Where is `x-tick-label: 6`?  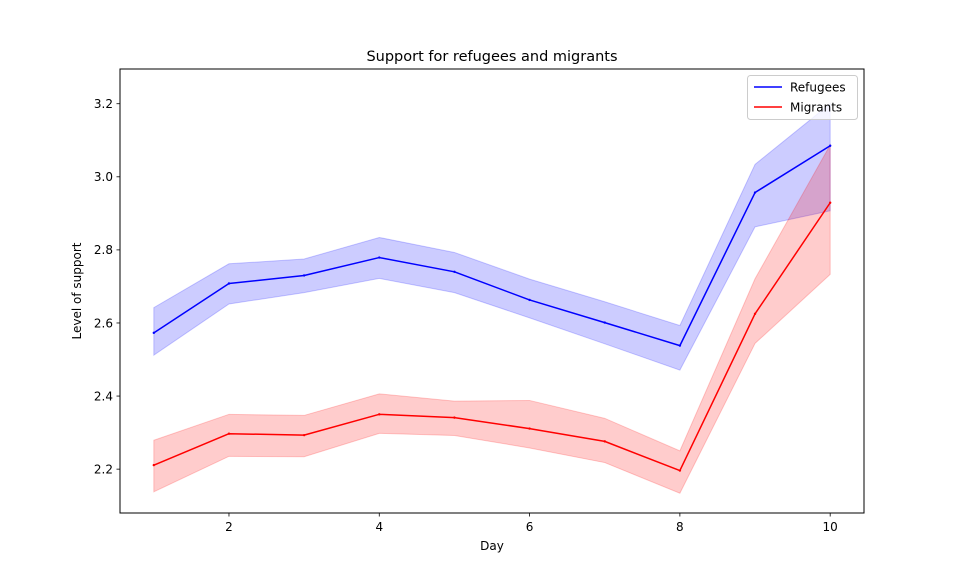
x-tick-label: 6 is located at coordinates (530, 527).